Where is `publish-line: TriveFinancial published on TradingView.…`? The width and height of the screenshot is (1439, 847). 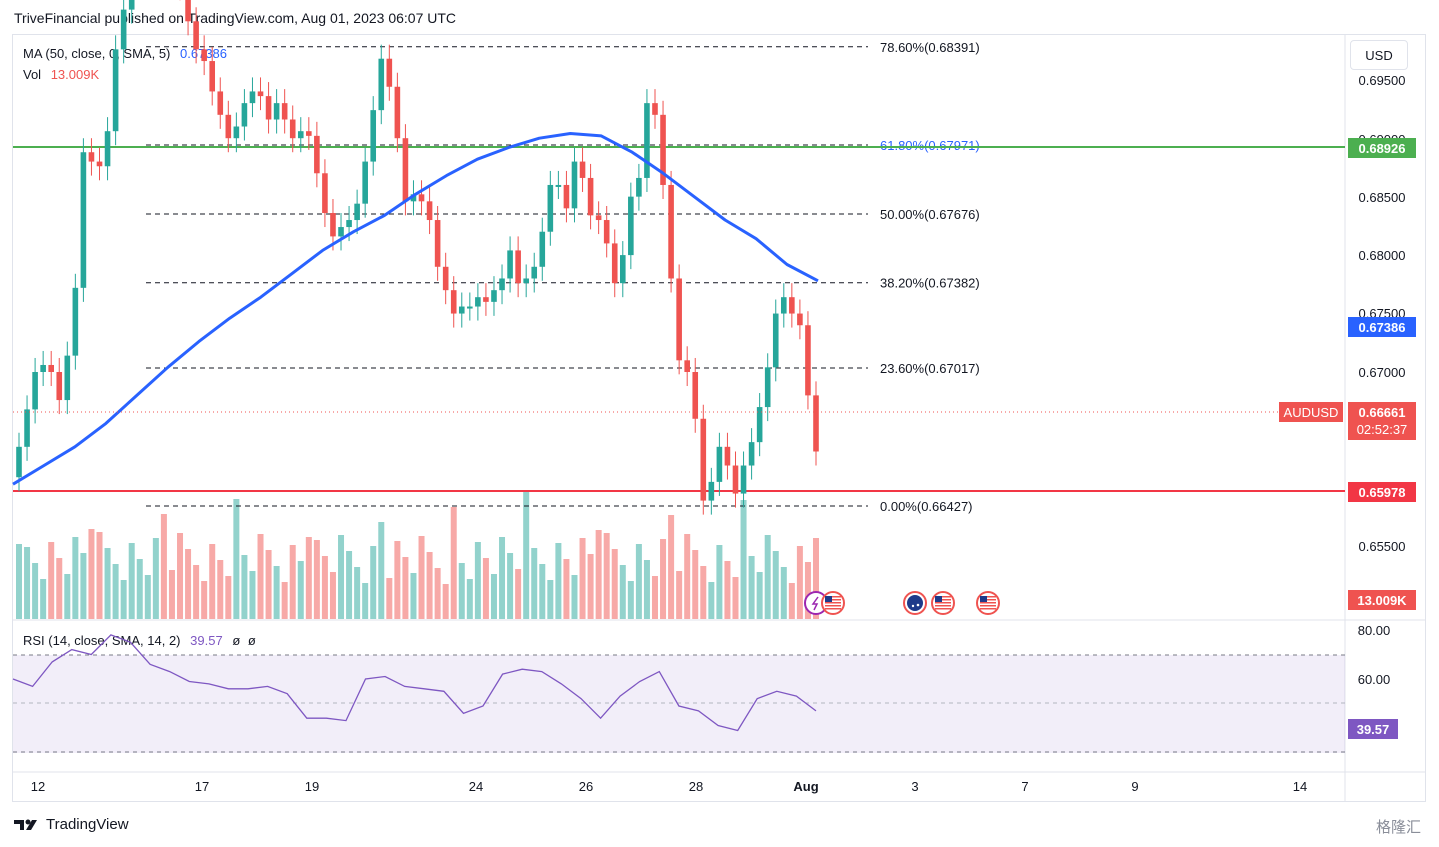
publish-line: TriveFinancial published on TradingView.… is located at coordinates (235, 18).